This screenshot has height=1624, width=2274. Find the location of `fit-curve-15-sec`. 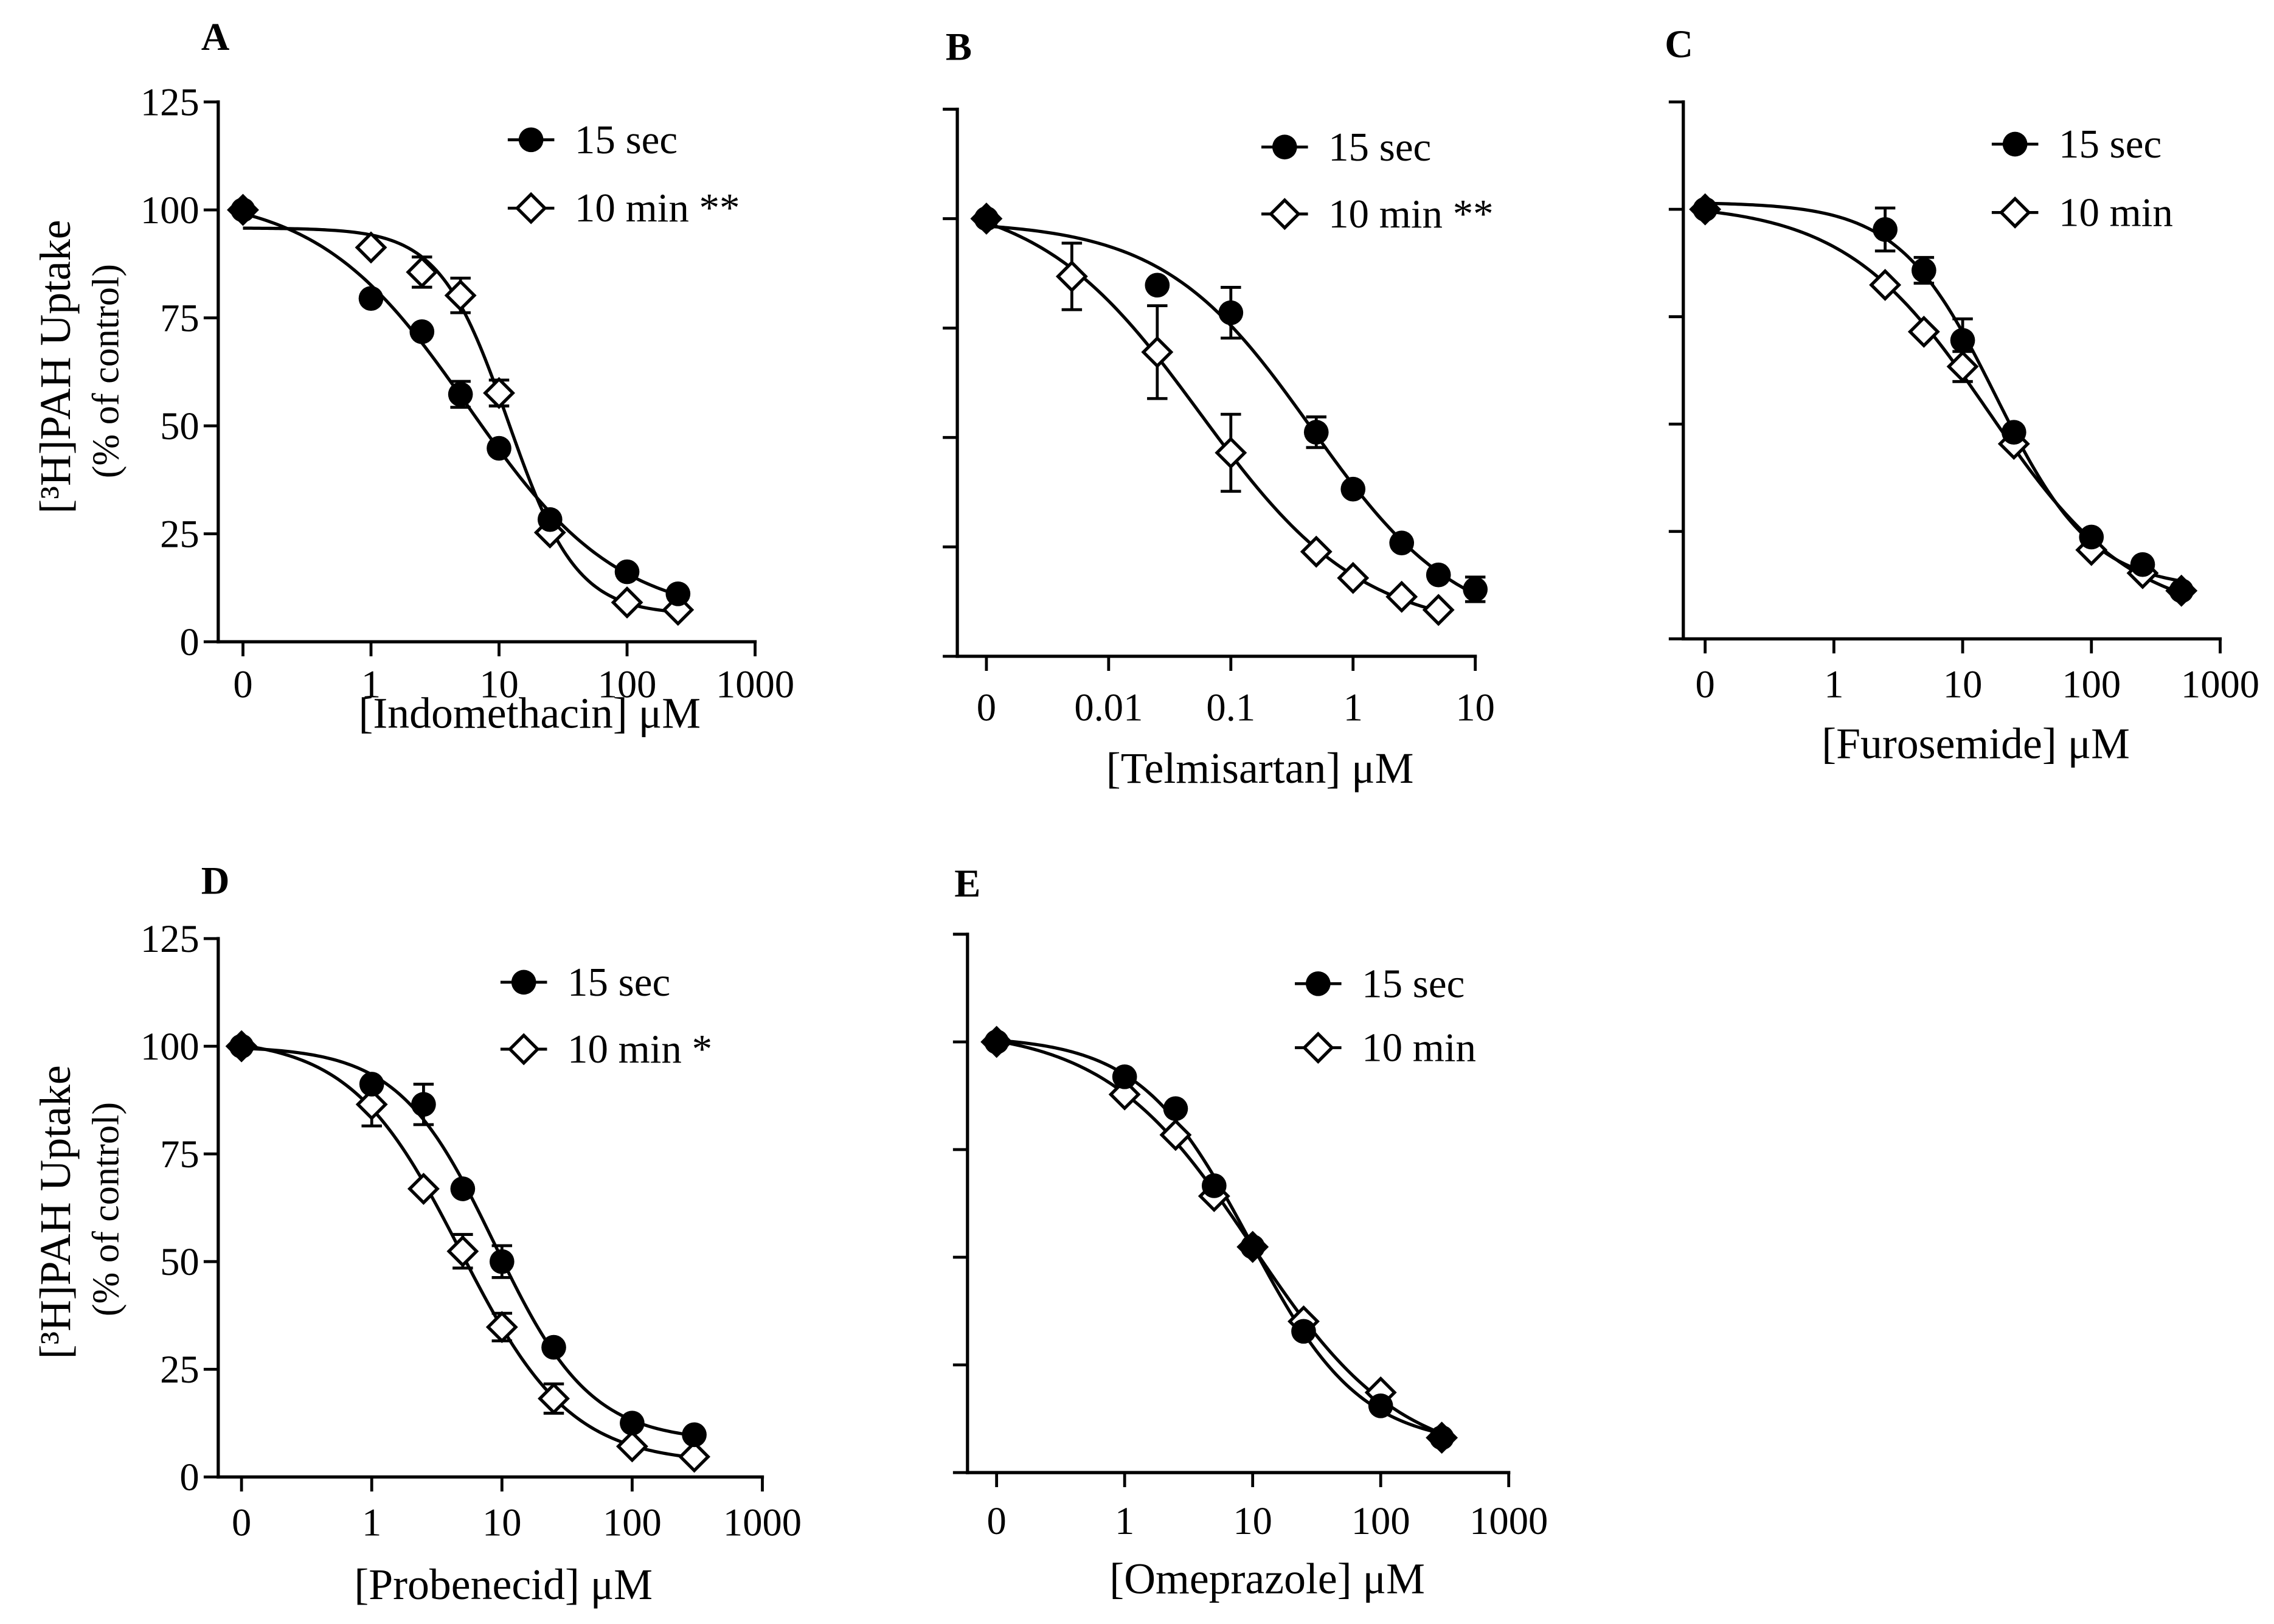

fit-curve-15-sec is located at coordinates (1943, 392).